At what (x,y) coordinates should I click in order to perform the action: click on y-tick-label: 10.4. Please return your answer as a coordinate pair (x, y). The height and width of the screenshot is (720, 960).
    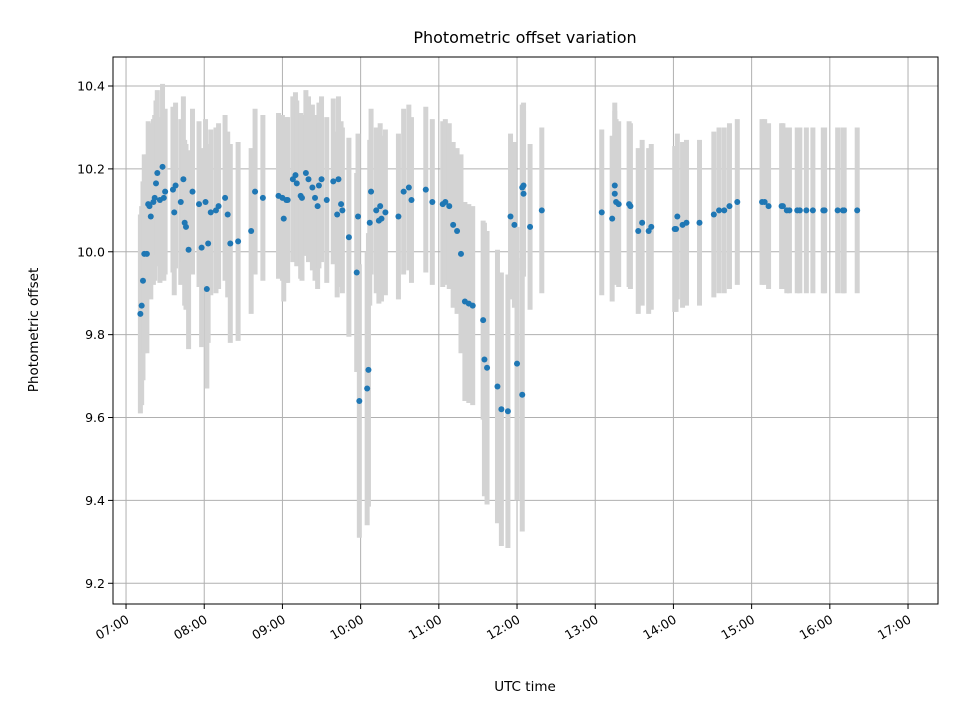
    Looking at the image, I should click on (91, 86).